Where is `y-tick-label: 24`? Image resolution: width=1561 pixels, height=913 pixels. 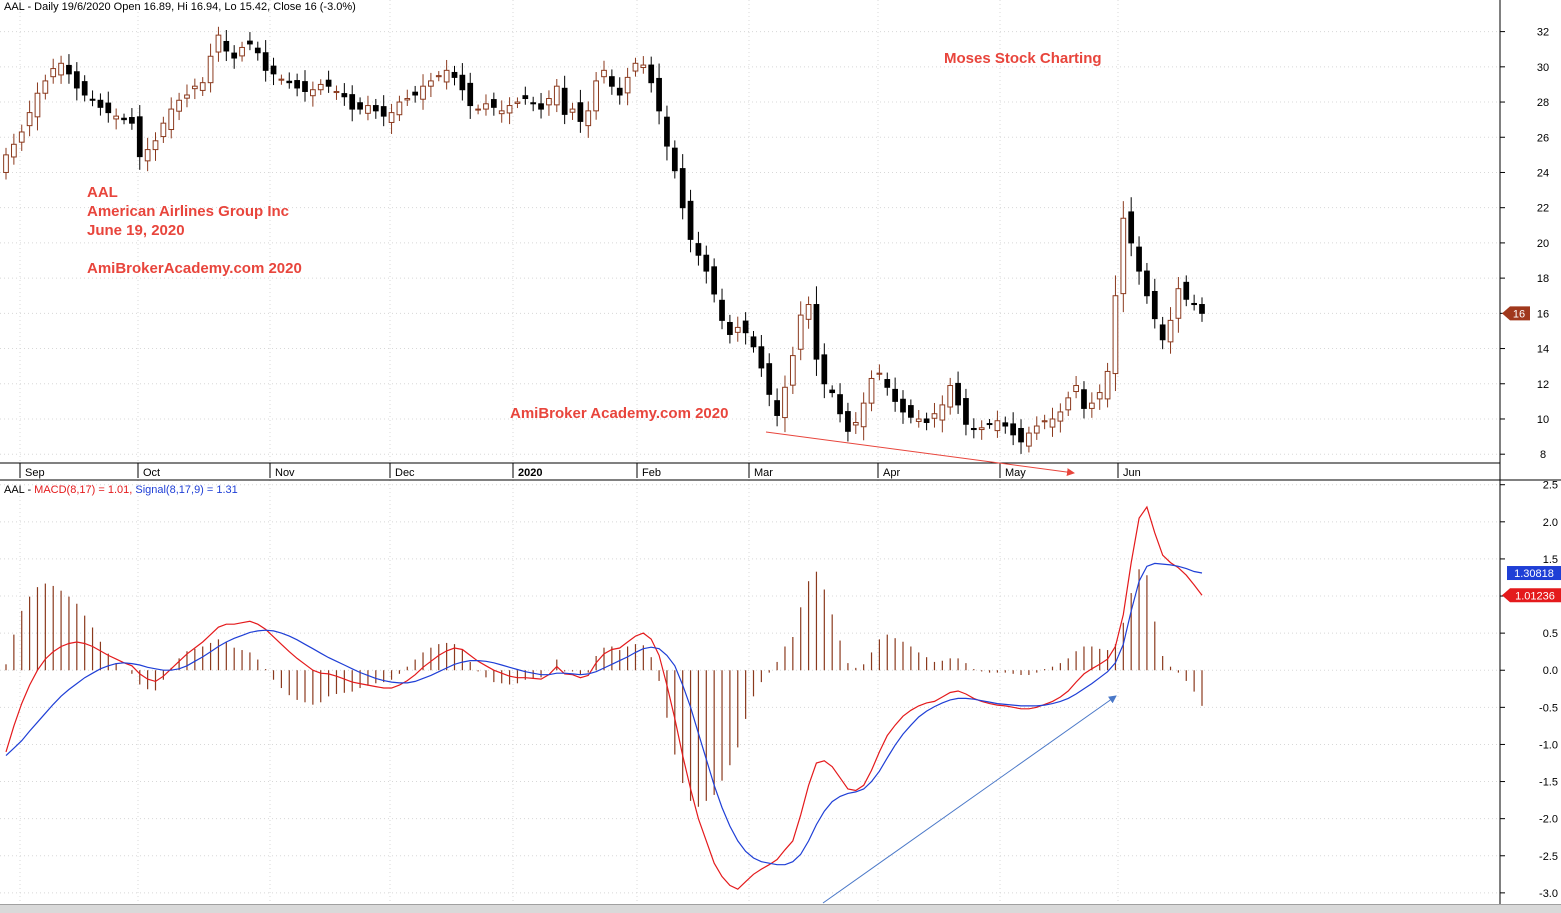
y-tick-label: 24 is located at coordinates (1543, 173).